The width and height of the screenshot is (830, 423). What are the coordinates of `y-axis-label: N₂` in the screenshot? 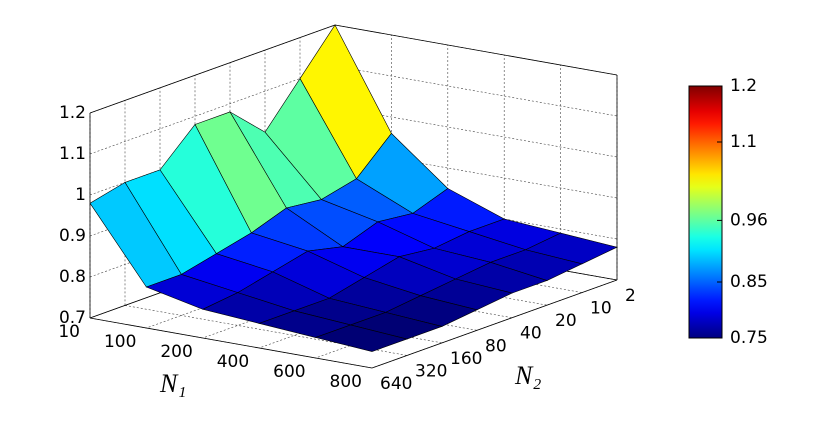 It's located at (527, 375).